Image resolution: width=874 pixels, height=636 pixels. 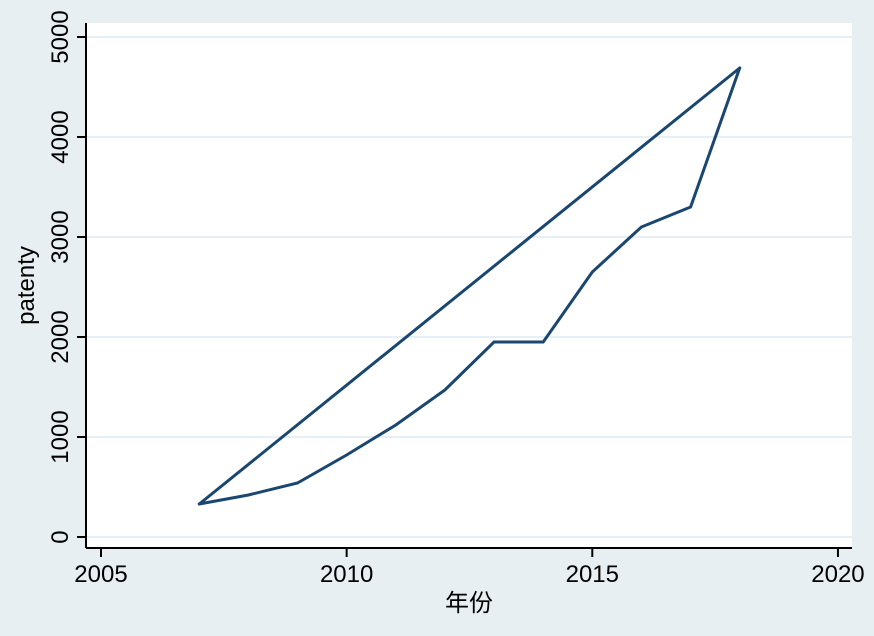 I want to click on x-tick-label-2005: 2005, so click(x=100, y=574).